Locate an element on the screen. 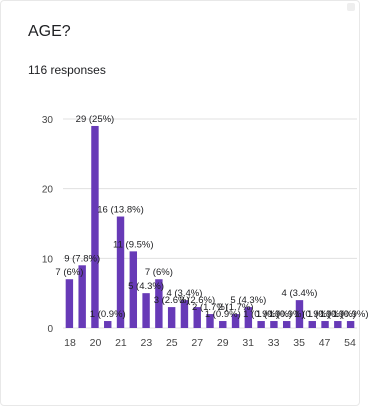 Image resolution: width=368 pixels, height=411 pixels. x-tick-label: 20 is located at coordinates (96, 343).